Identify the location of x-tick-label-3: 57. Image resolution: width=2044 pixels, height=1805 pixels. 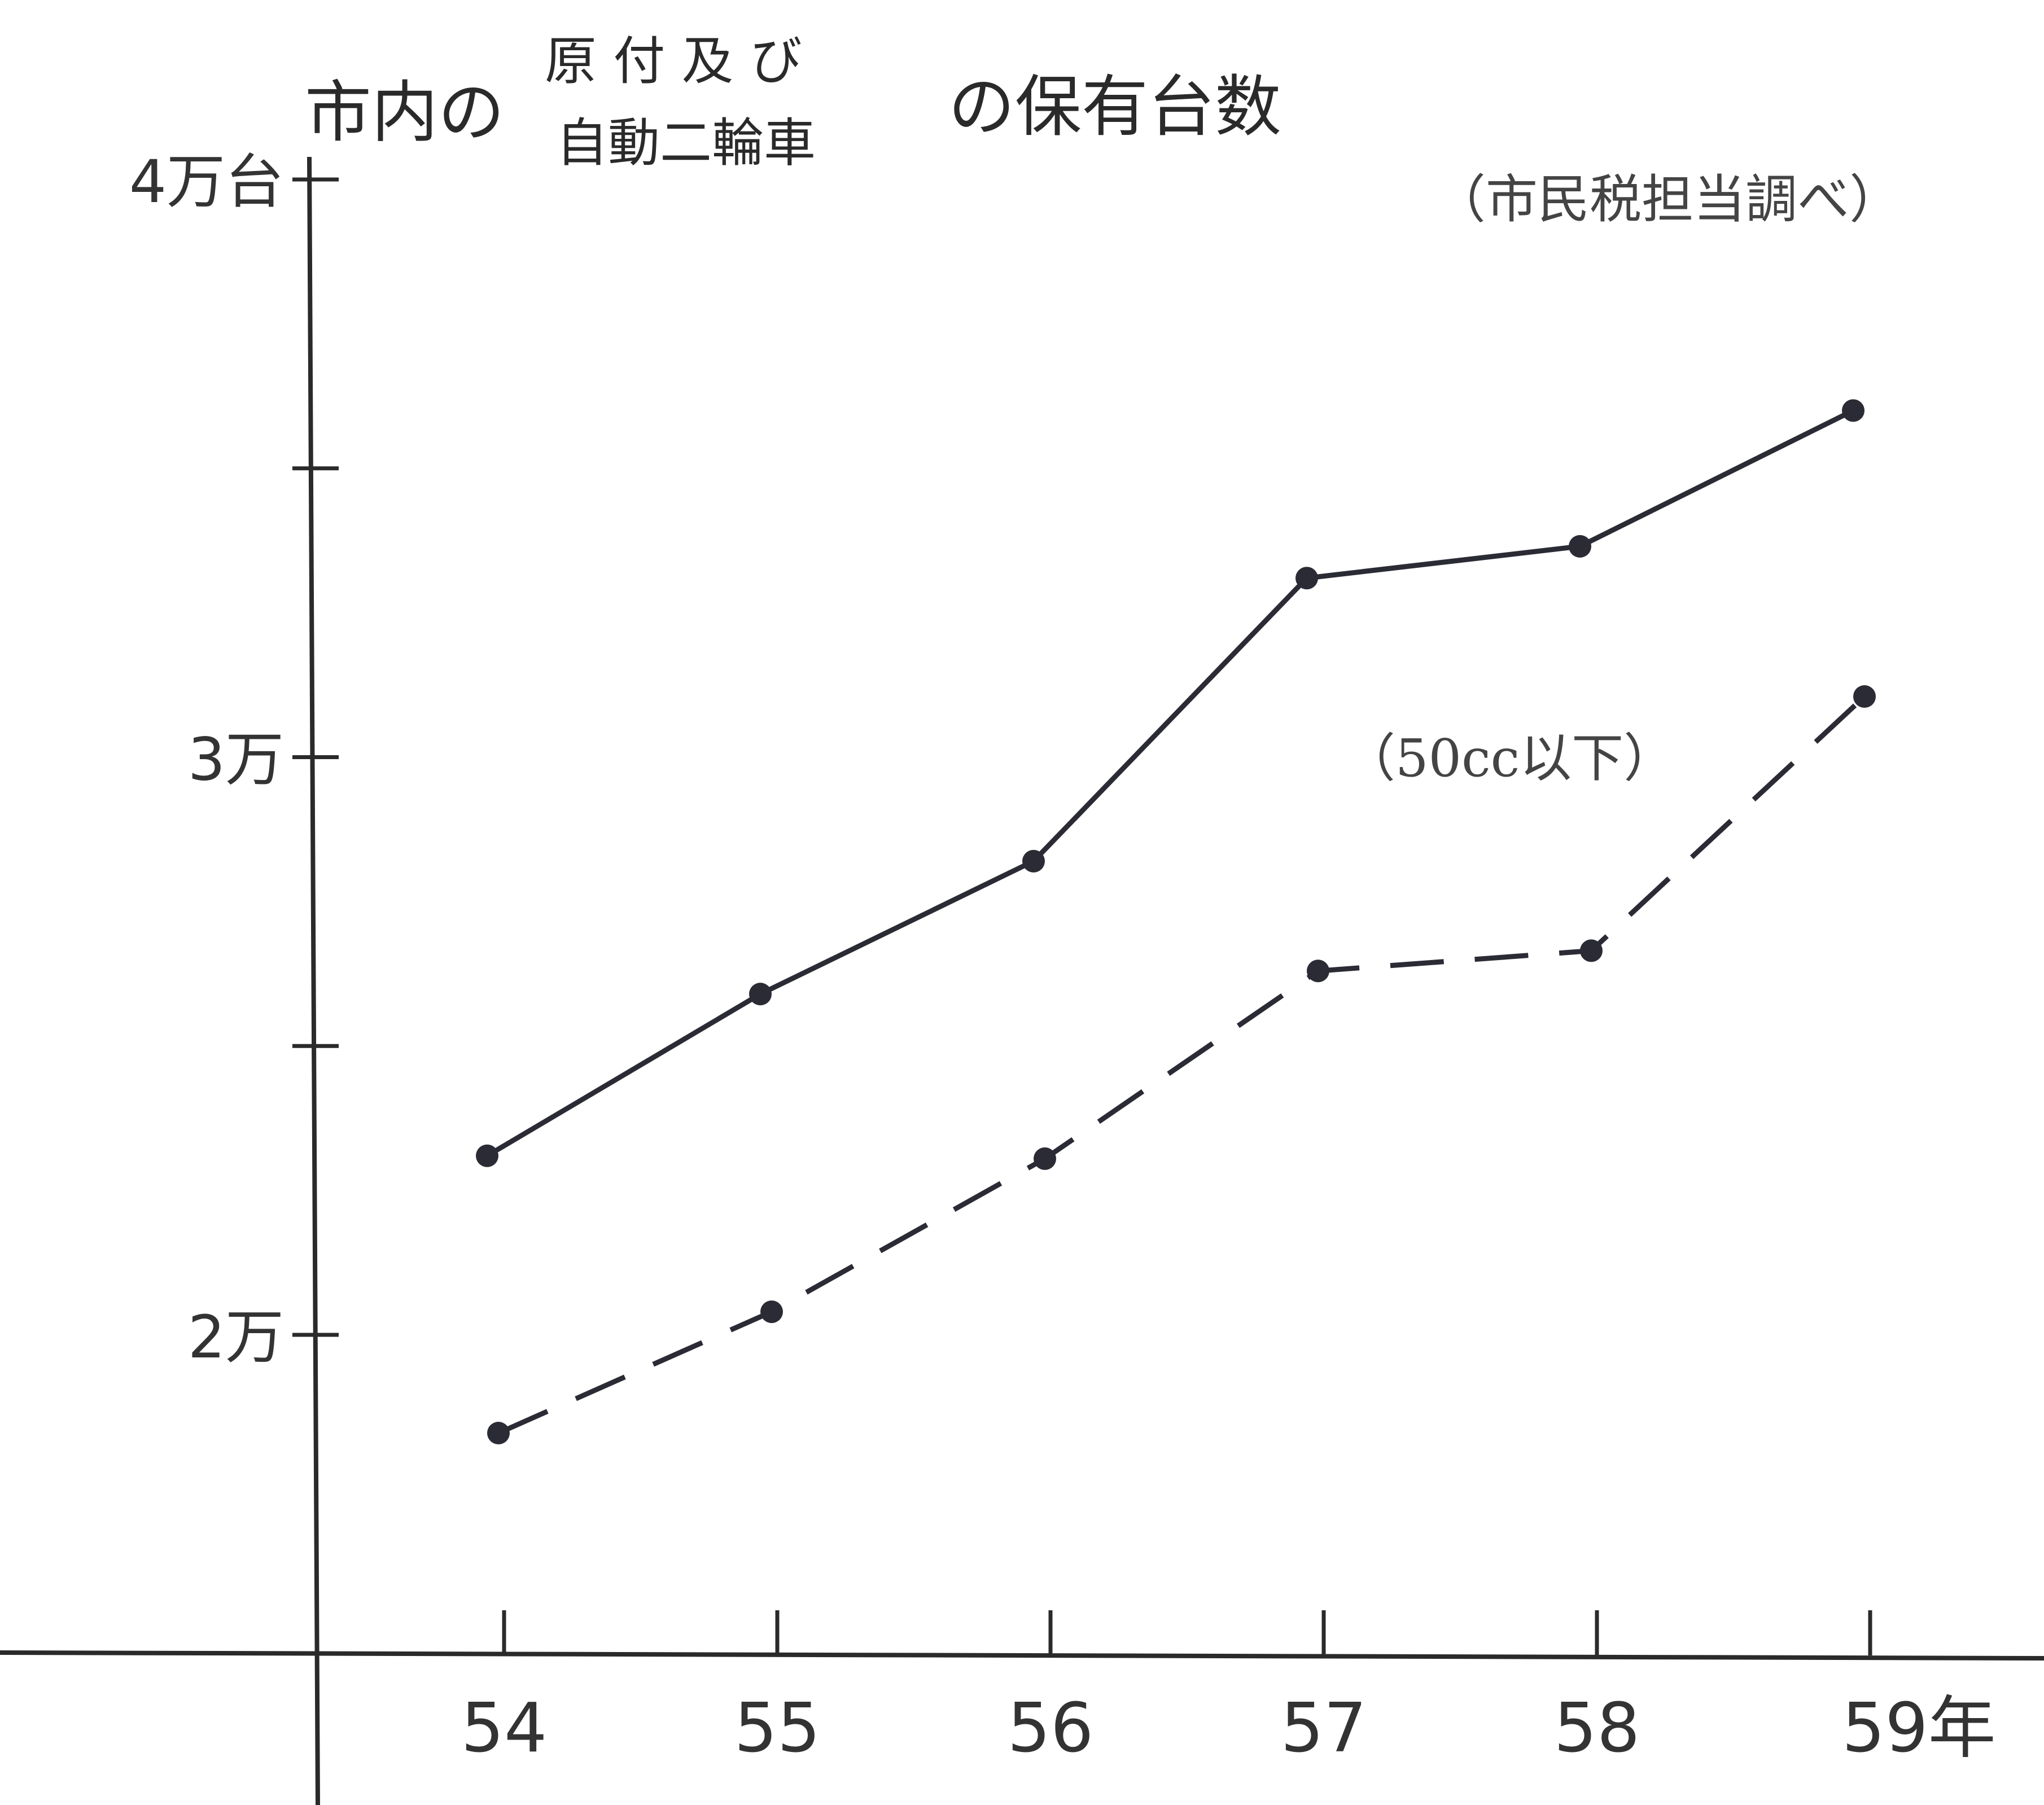
(1324, 1728).